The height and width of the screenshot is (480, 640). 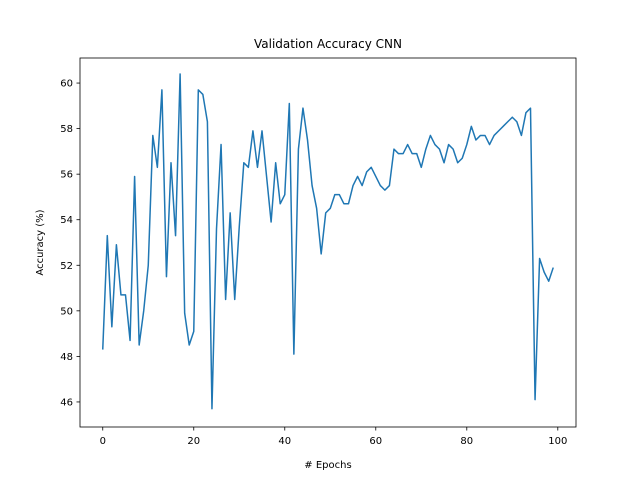 I want to click on chart-title: Validation Accuracy CNN, so click(x=328, y=44).